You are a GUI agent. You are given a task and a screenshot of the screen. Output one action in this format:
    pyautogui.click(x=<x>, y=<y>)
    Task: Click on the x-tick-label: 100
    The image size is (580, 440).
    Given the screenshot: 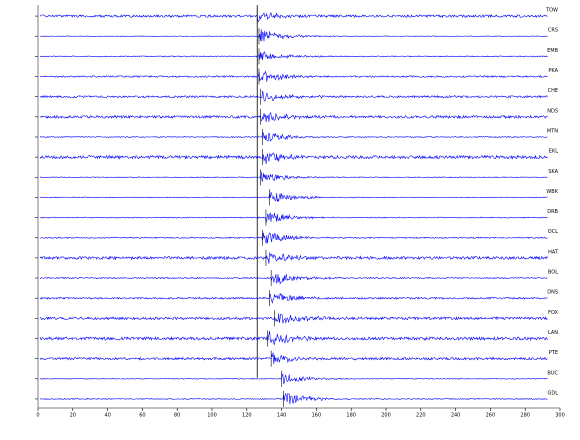 What is the action you would take?
    pyautogui.click(x=212, y=416)
    